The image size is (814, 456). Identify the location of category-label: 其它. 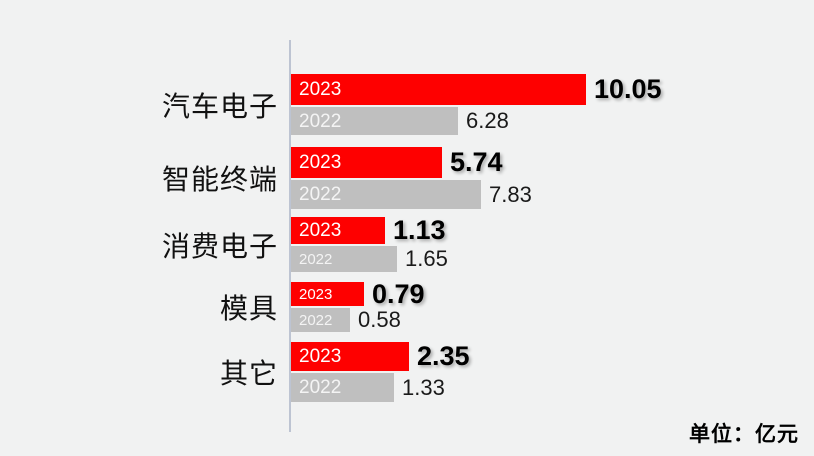
(248, 373).